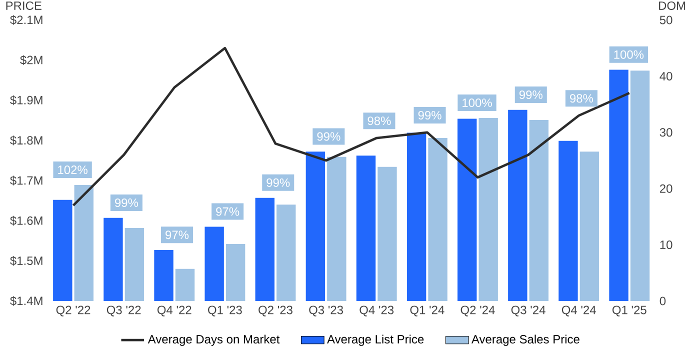 The width and height of the screenshot is (700, 350). Describe the element at coordinates (123, 311) in the screenshot. I see `x-tick-label: Q3 '22` at that location.